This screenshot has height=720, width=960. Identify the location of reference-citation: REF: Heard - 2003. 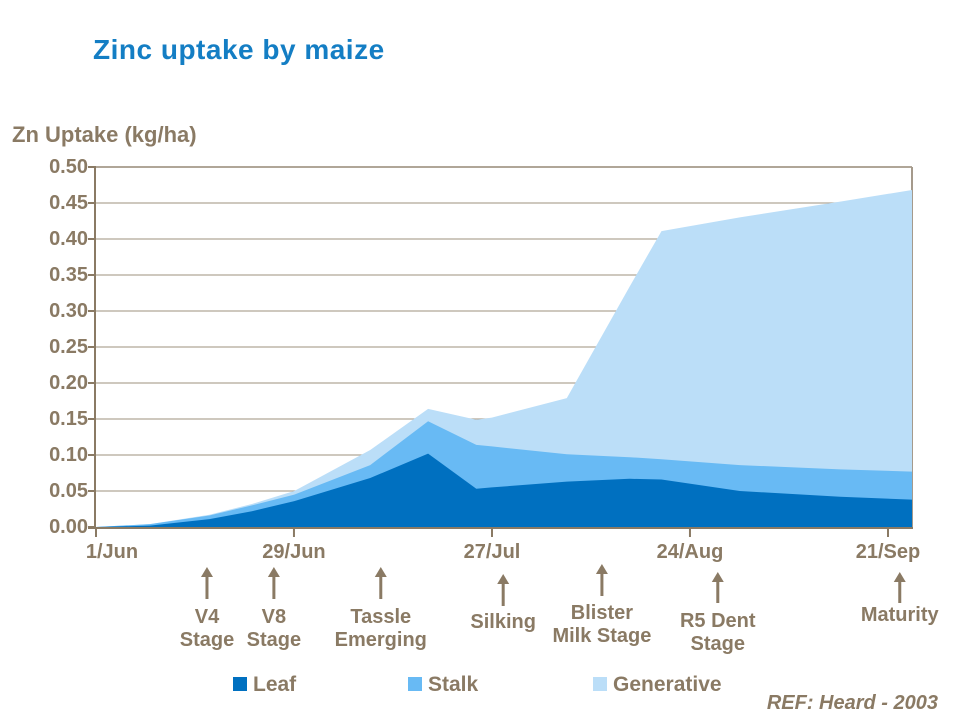
(852, 703).